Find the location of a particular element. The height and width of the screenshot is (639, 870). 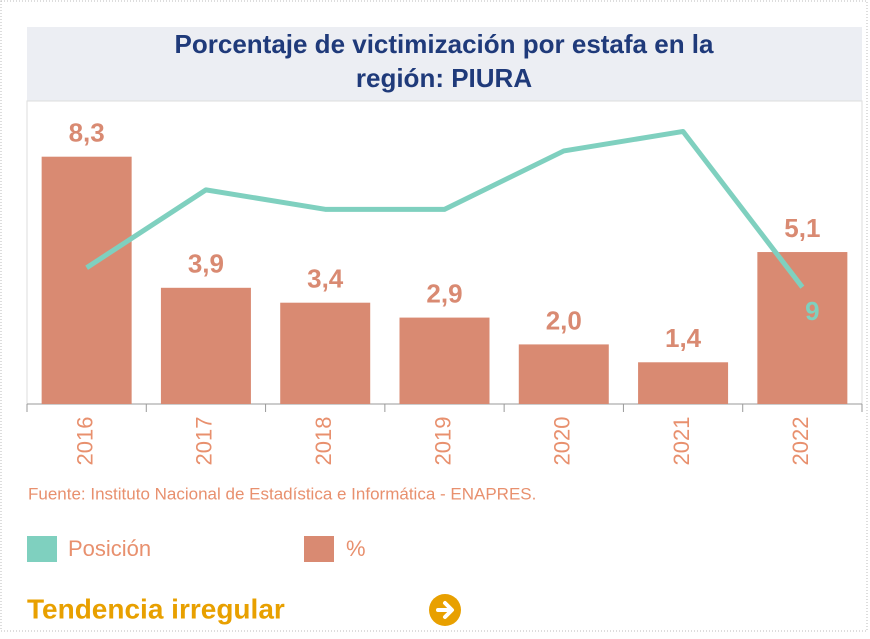

data-label: 2,0 is located at coordinates (564, 320).